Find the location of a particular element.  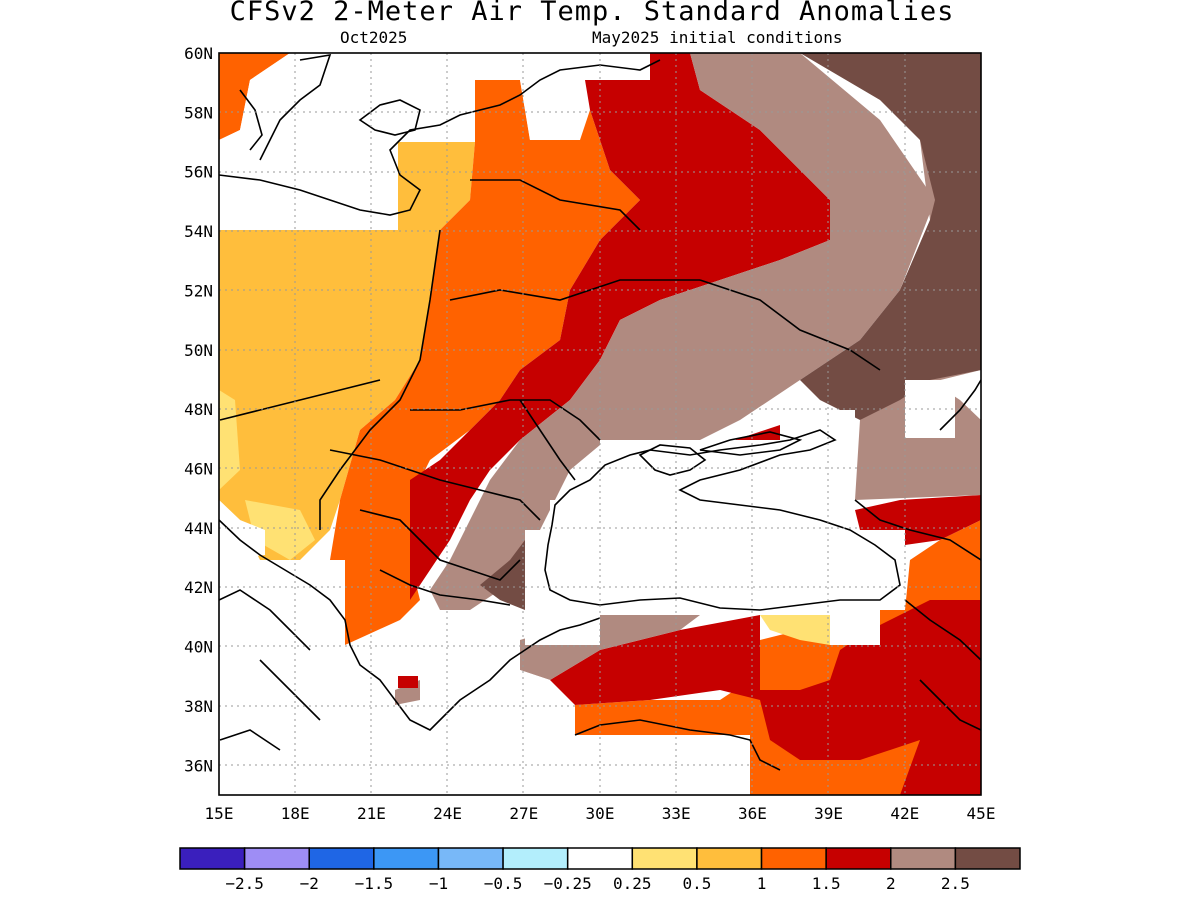

lat-label: 38N is located at coordinates (198, 706).